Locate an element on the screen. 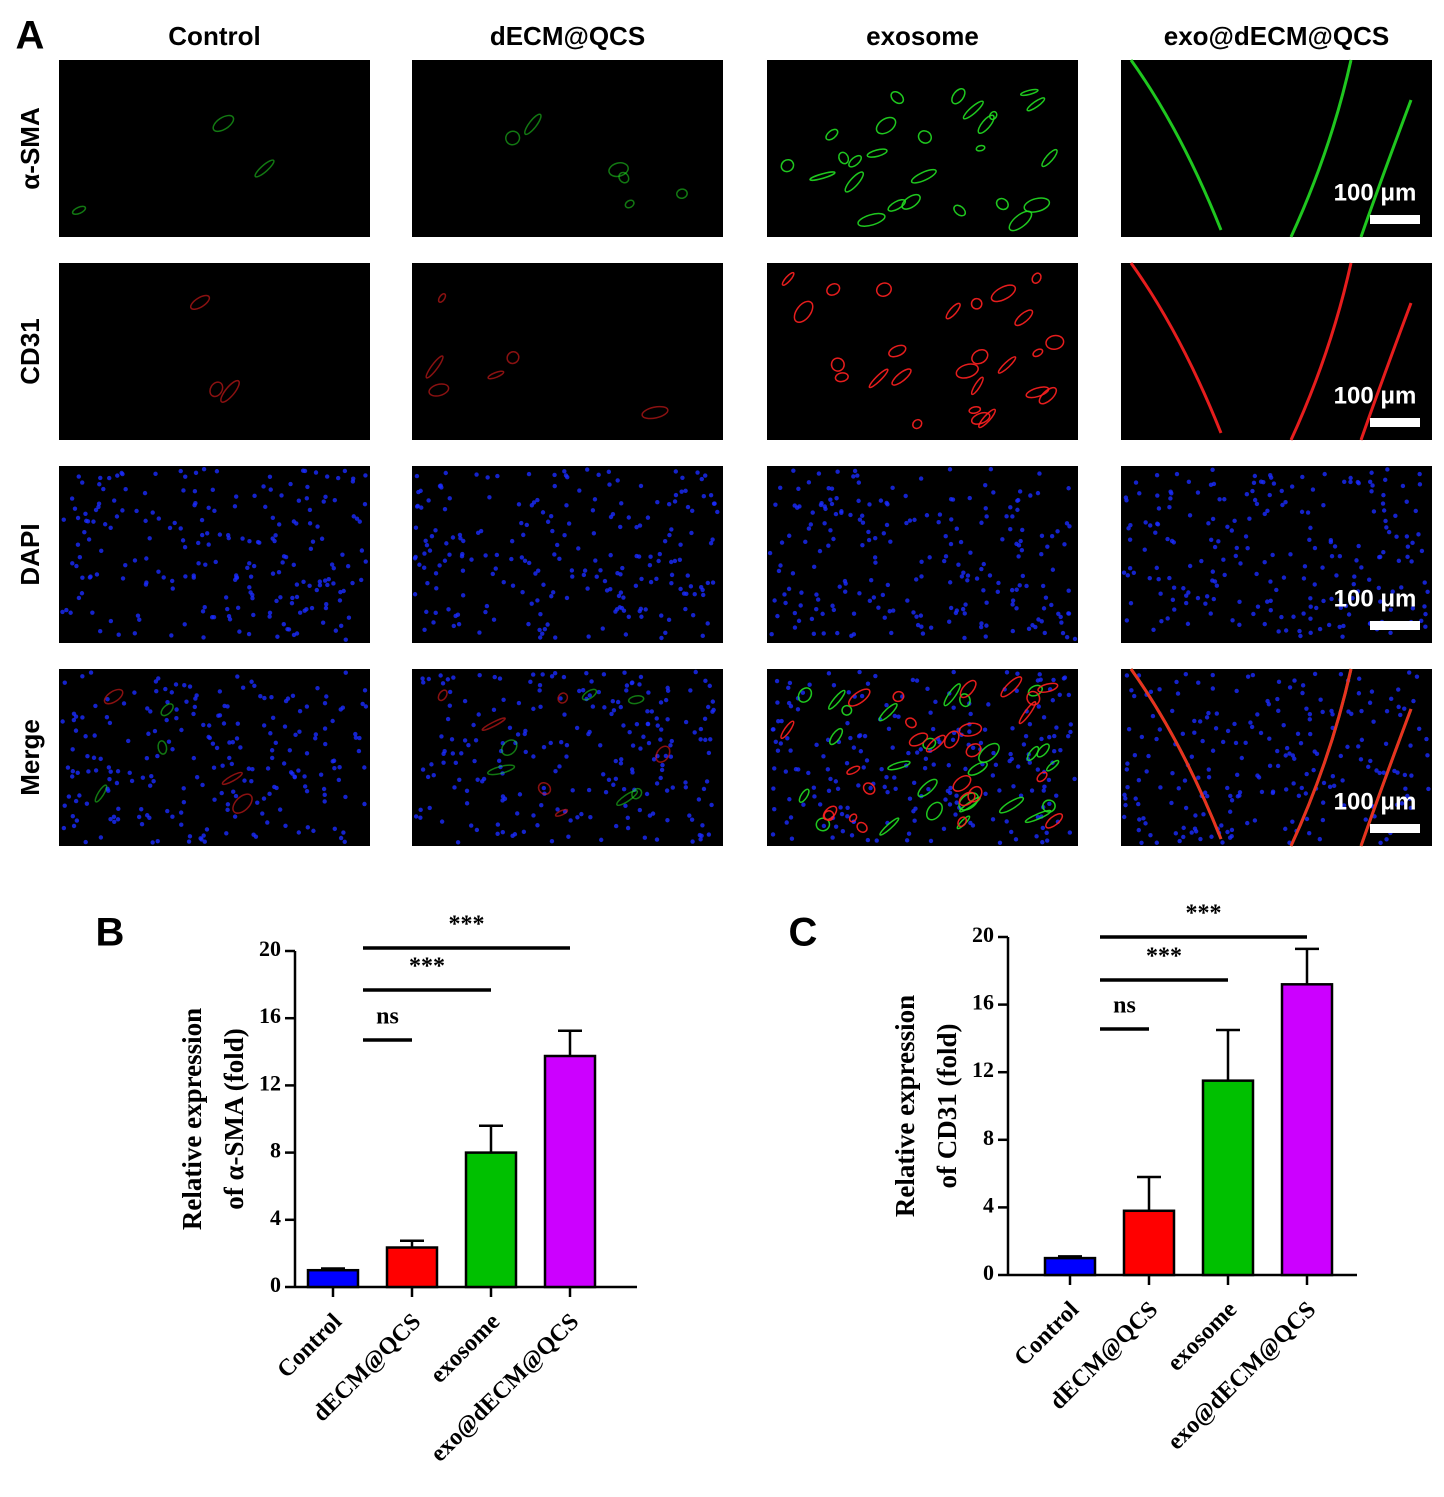 The image size is (1444, 1497). micrograph-background is located at coordinates (1276, 351).